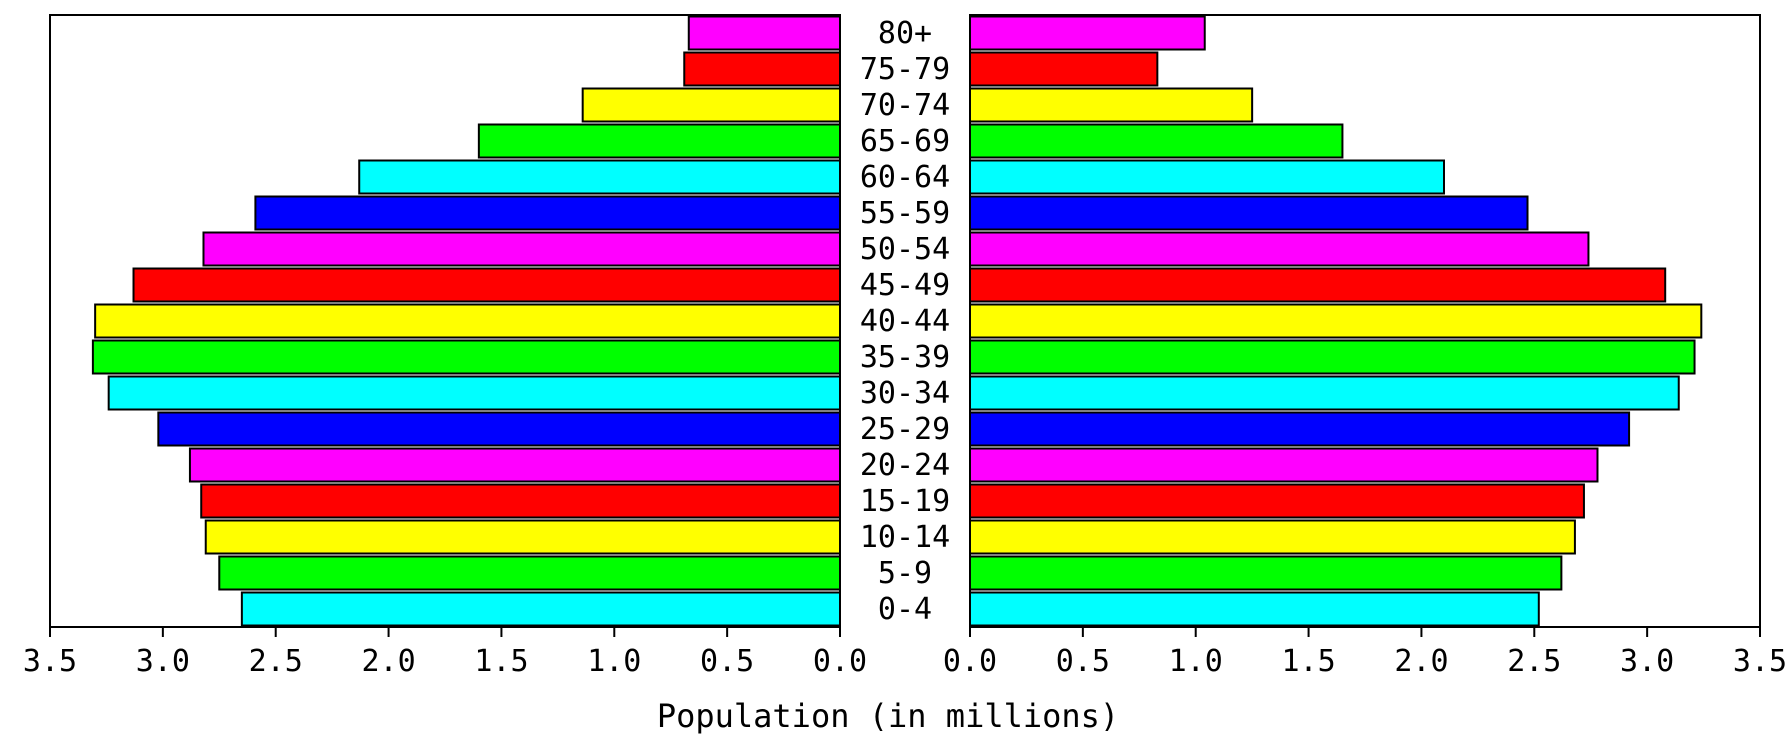 The image size is (1789, 735). I want to click on right-tick-label-2.0: 2.0, so click(1421, 661).